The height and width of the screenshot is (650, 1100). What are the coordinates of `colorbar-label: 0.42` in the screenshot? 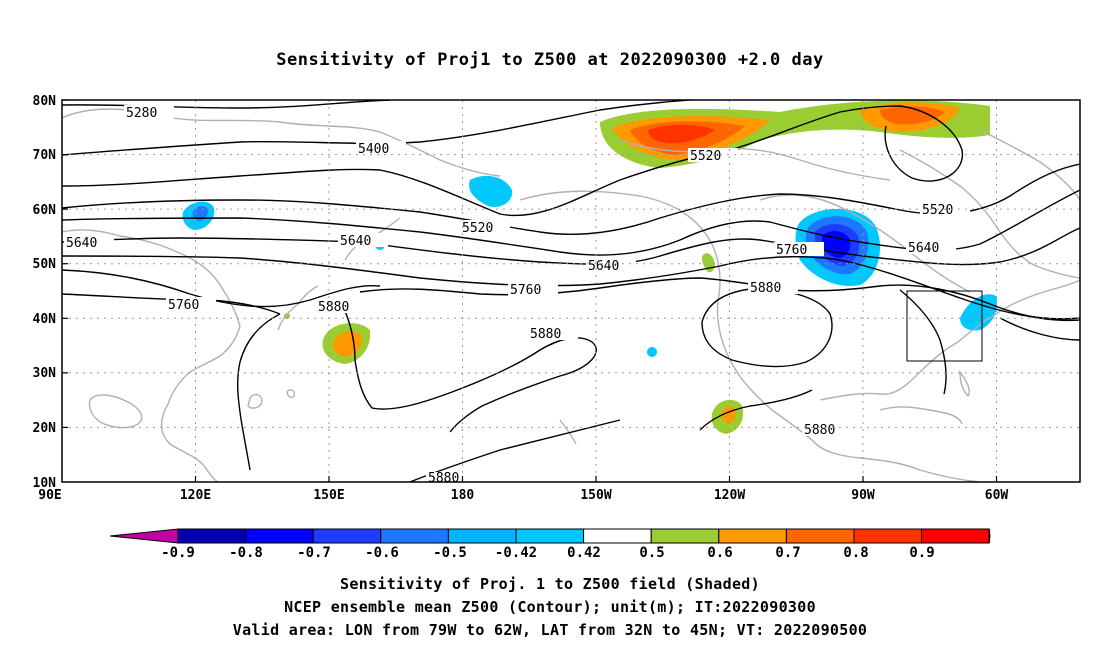 It's located at (584, 553).